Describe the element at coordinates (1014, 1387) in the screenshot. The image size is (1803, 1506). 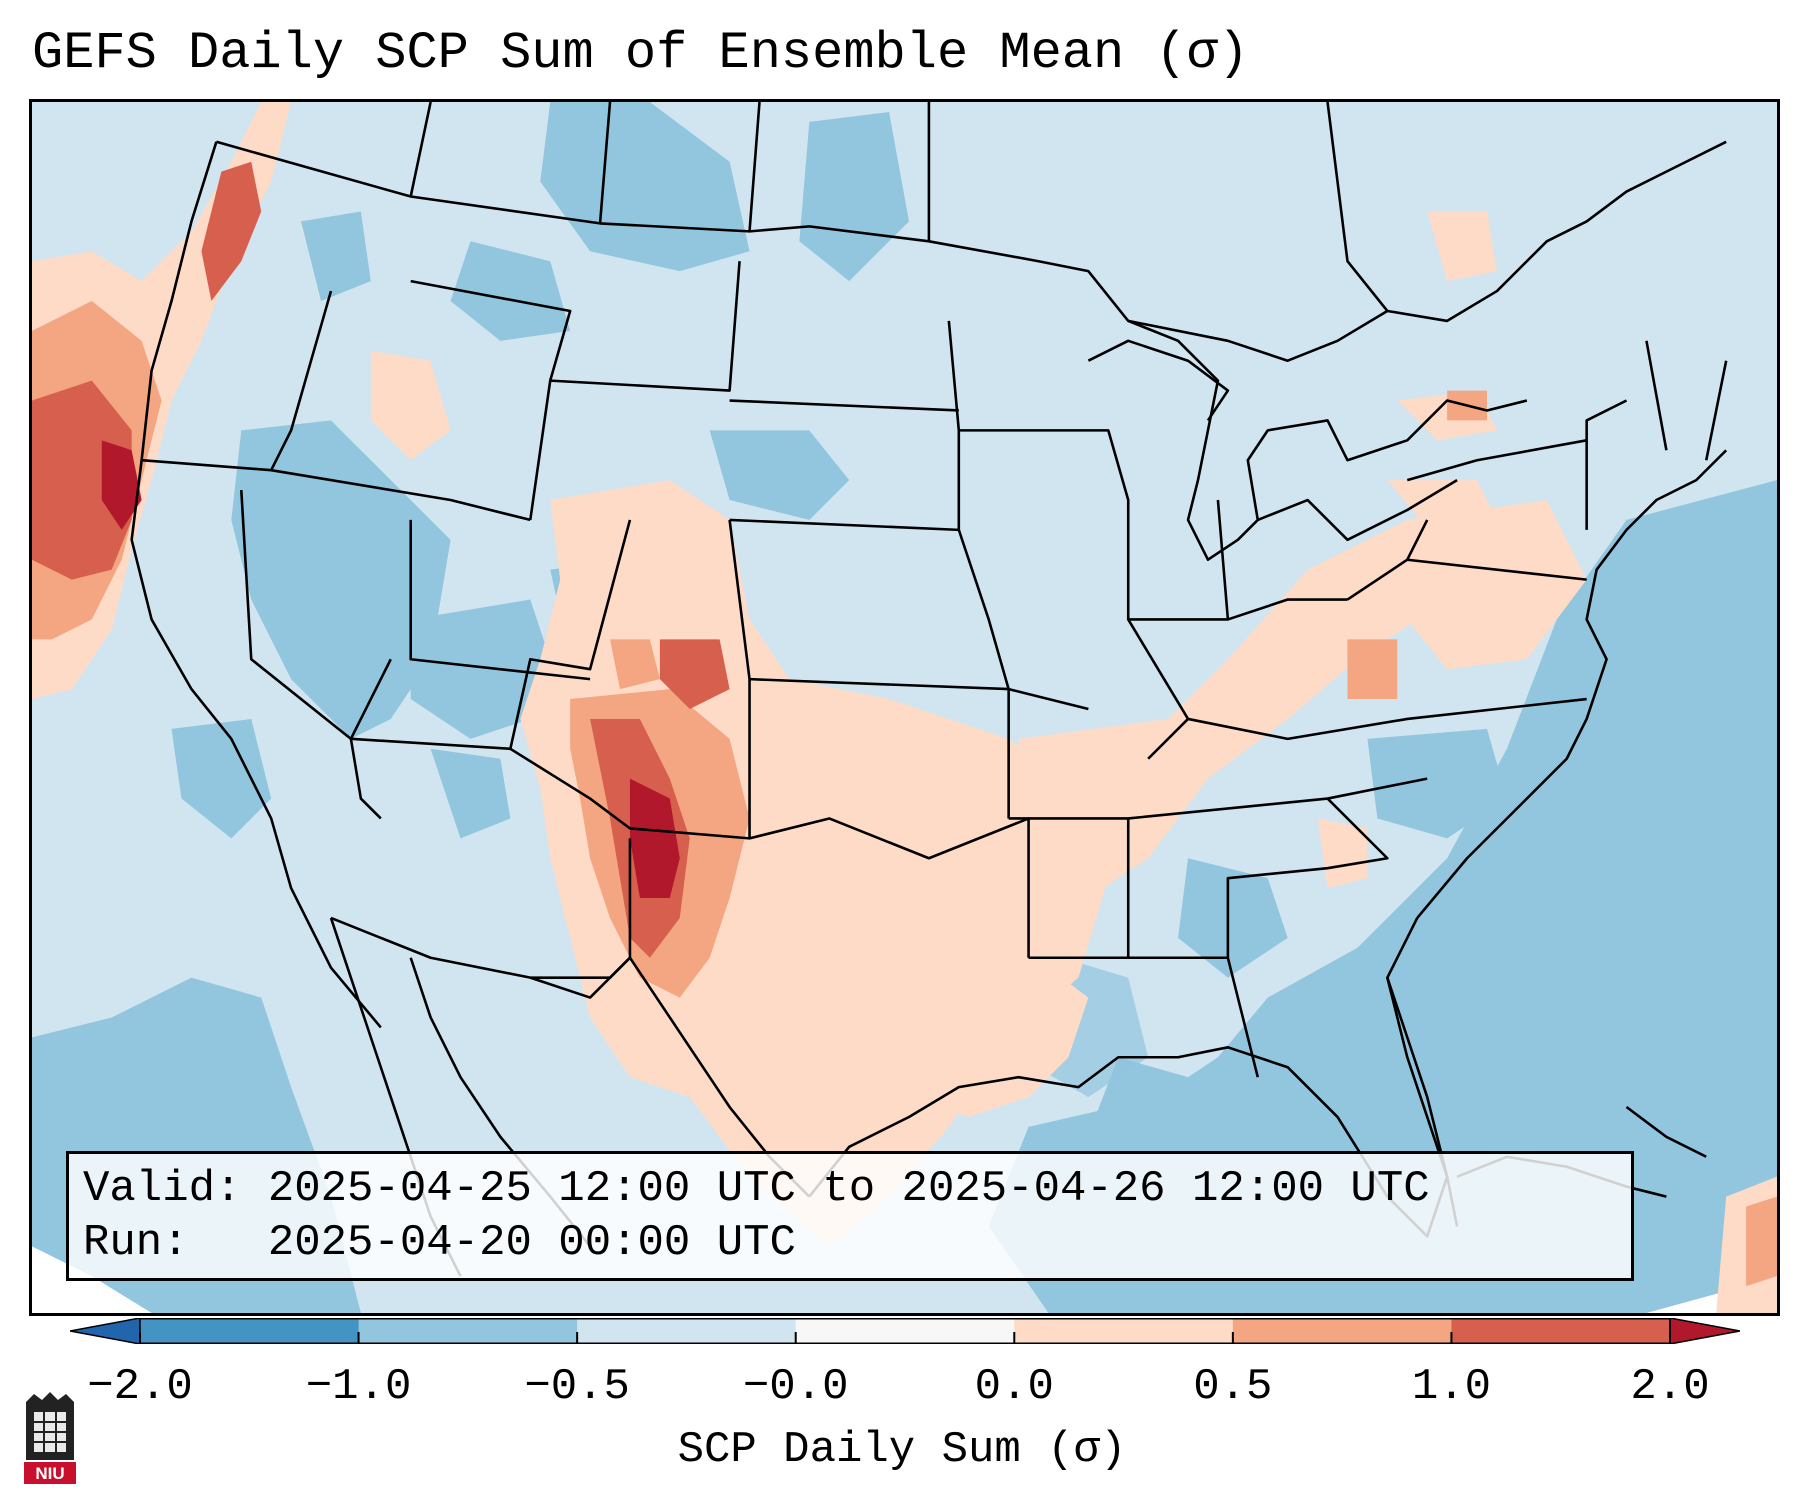
I see `colorbar-tick-label: 0.0` at that location.